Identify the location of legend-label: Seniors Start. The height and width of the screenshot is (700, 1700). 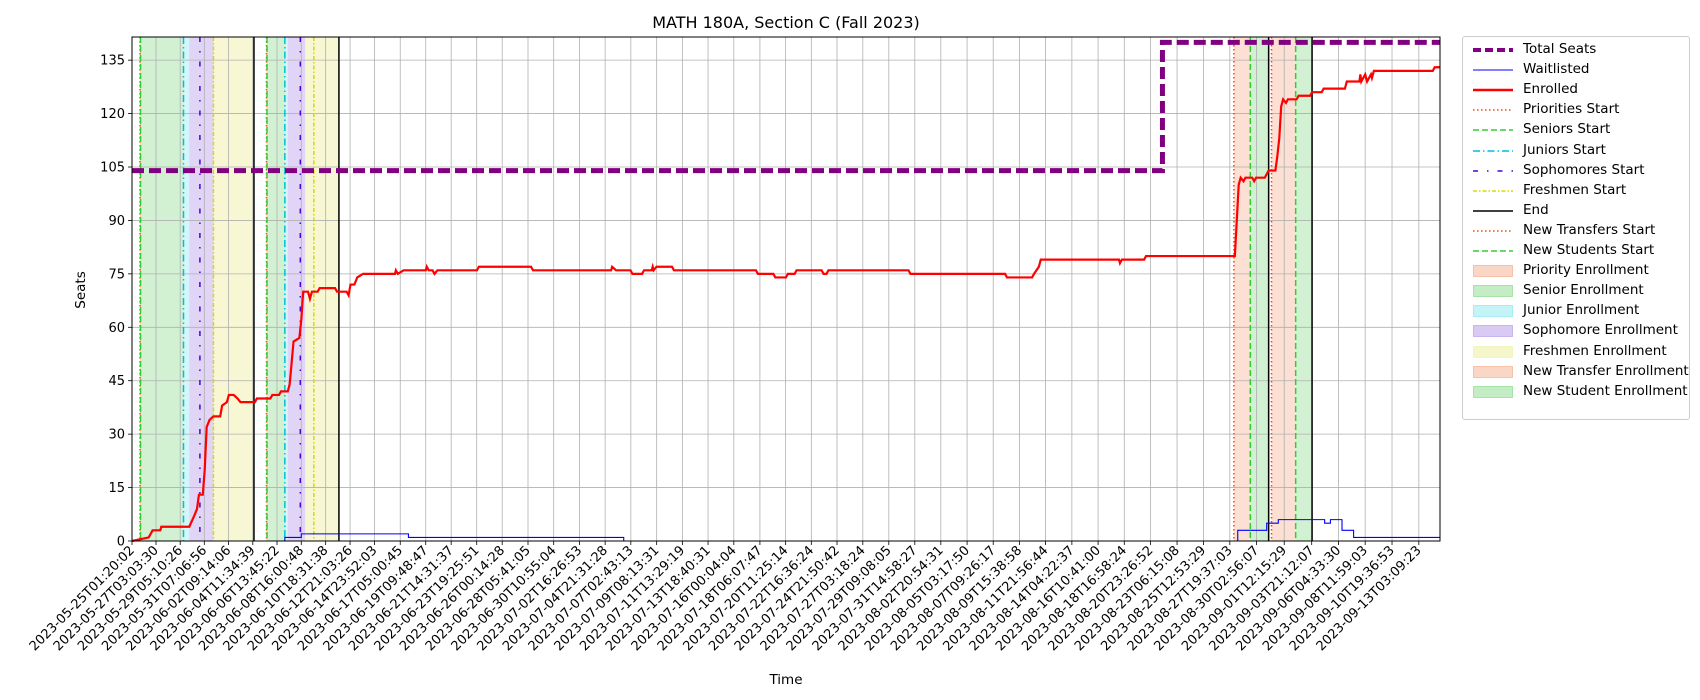
(1567, 129).